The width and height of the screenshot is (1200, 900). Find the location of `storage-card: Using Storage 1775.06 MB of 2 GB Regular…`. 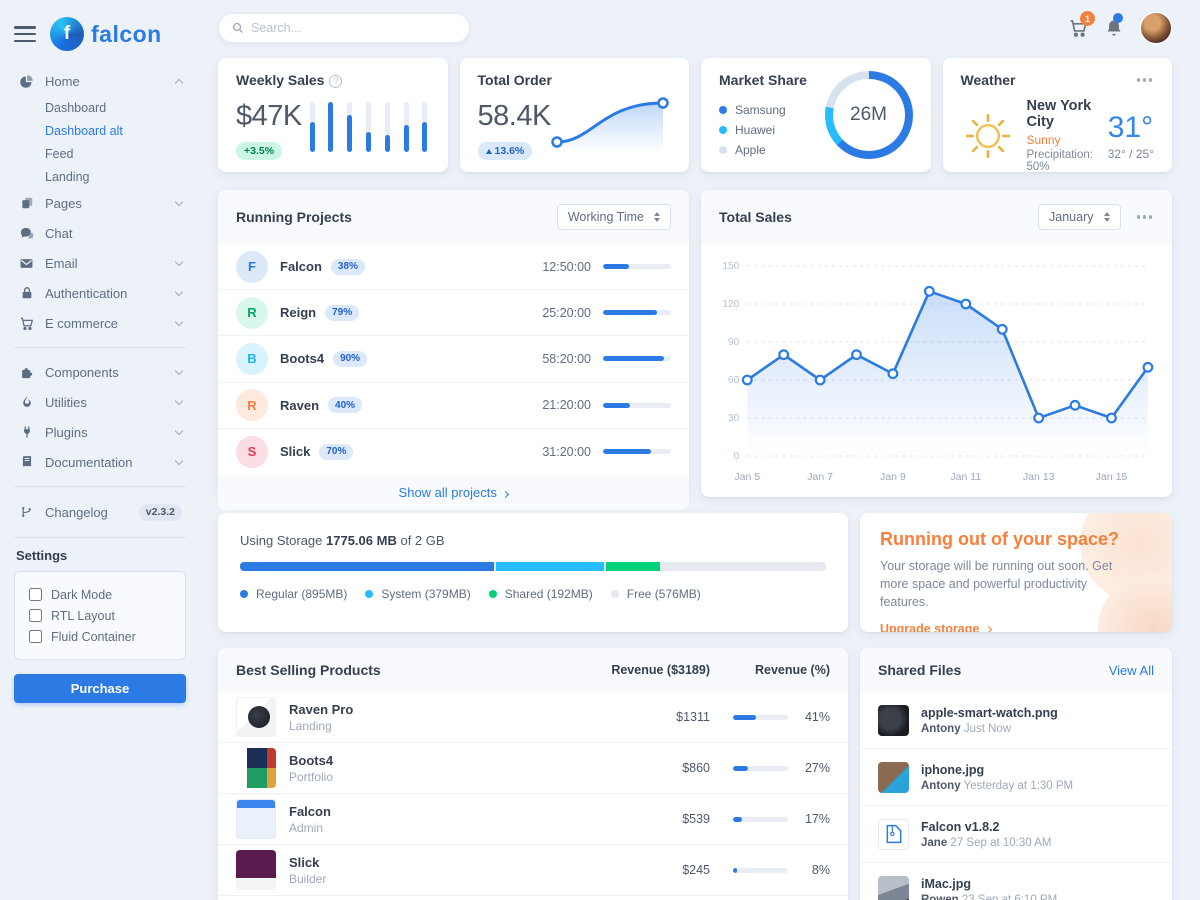

storage-card: Using Storage 1775.06 MB of 2 GB Regular… is located at coordinates (533, 572).